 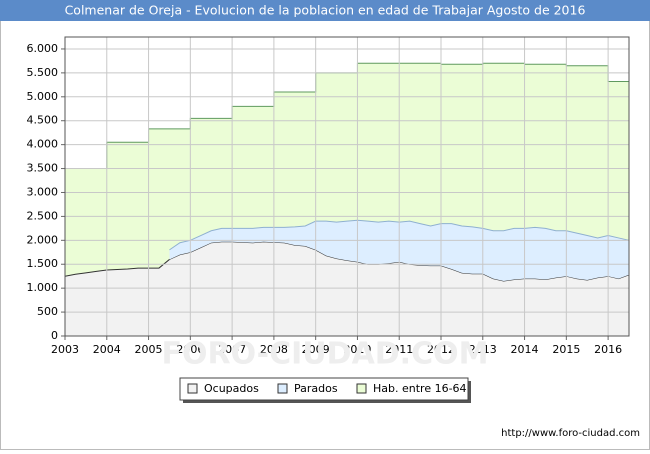 What do you see at coordinates (149, 349) in the screenshot?
I see `x-tick-label: 2005` at bounding box center [149, 349].